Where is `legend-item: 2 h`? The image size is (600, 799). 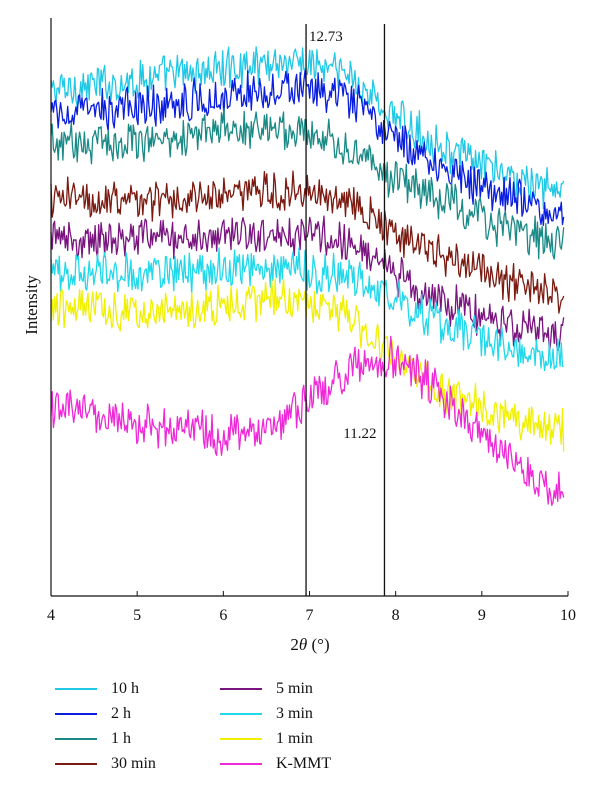 legend-item: 2 h is located at coordinates (93, 714).